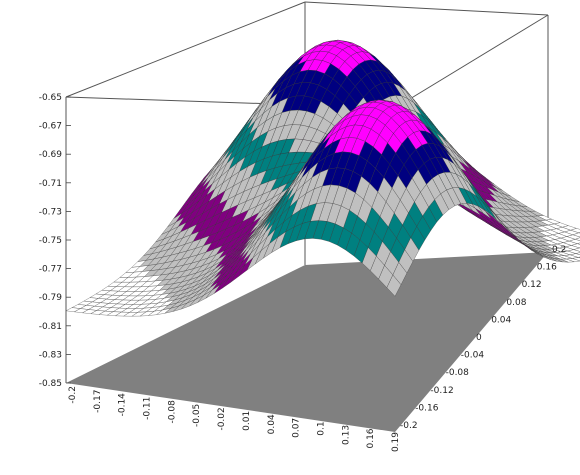 The height and width of the screenshot is (475, 580). Describe the element at coordinates (197, 415) in the screenshot. I see `x-tick-label: -0.05` at that location.